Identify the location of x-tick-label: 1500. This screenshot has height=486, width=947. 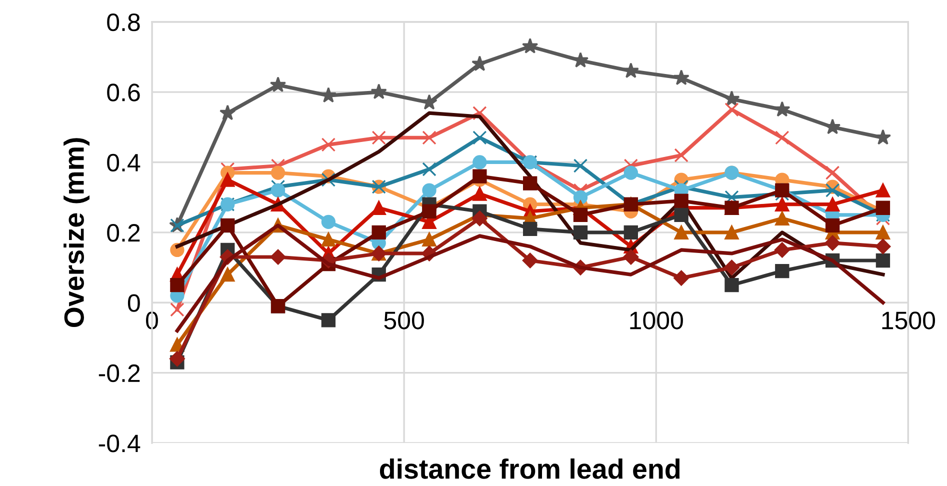
(909, 321).